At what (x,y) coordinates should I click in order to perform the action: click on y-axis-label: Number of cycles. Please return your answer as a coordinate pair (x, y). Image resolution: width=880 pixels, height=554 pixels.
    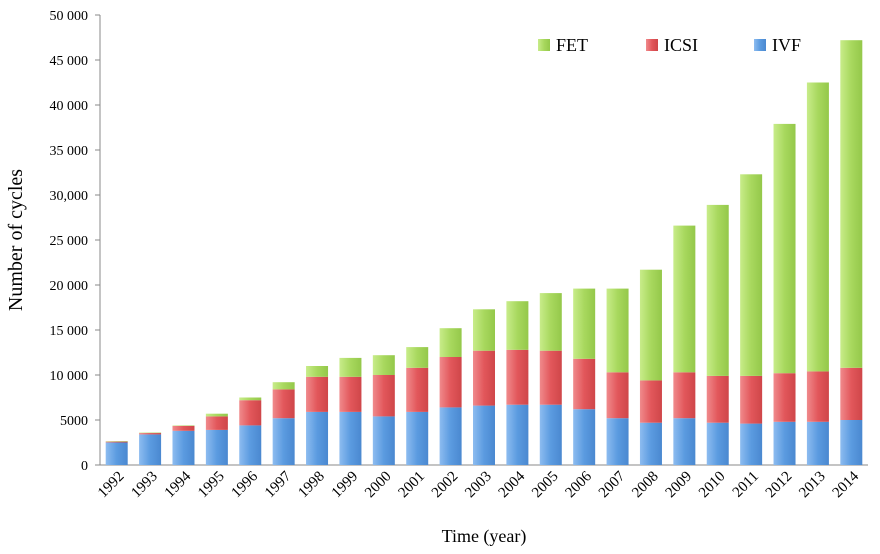
    Looking at the image, I should click on (16, 240).